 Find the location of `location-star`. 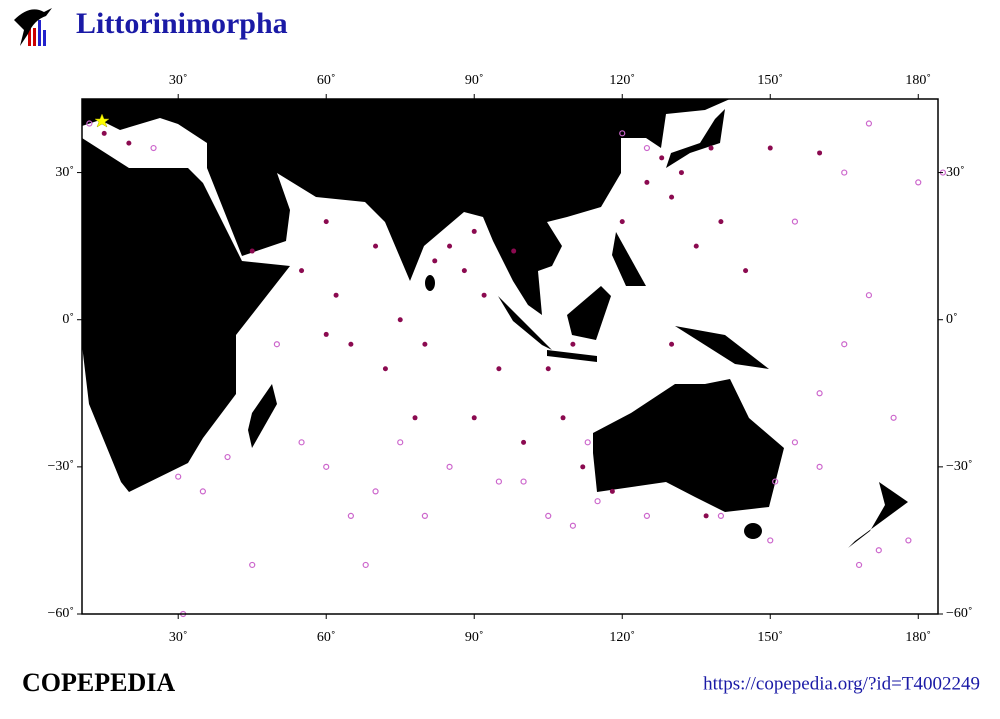

location-star is located at coordinates (102, 120).